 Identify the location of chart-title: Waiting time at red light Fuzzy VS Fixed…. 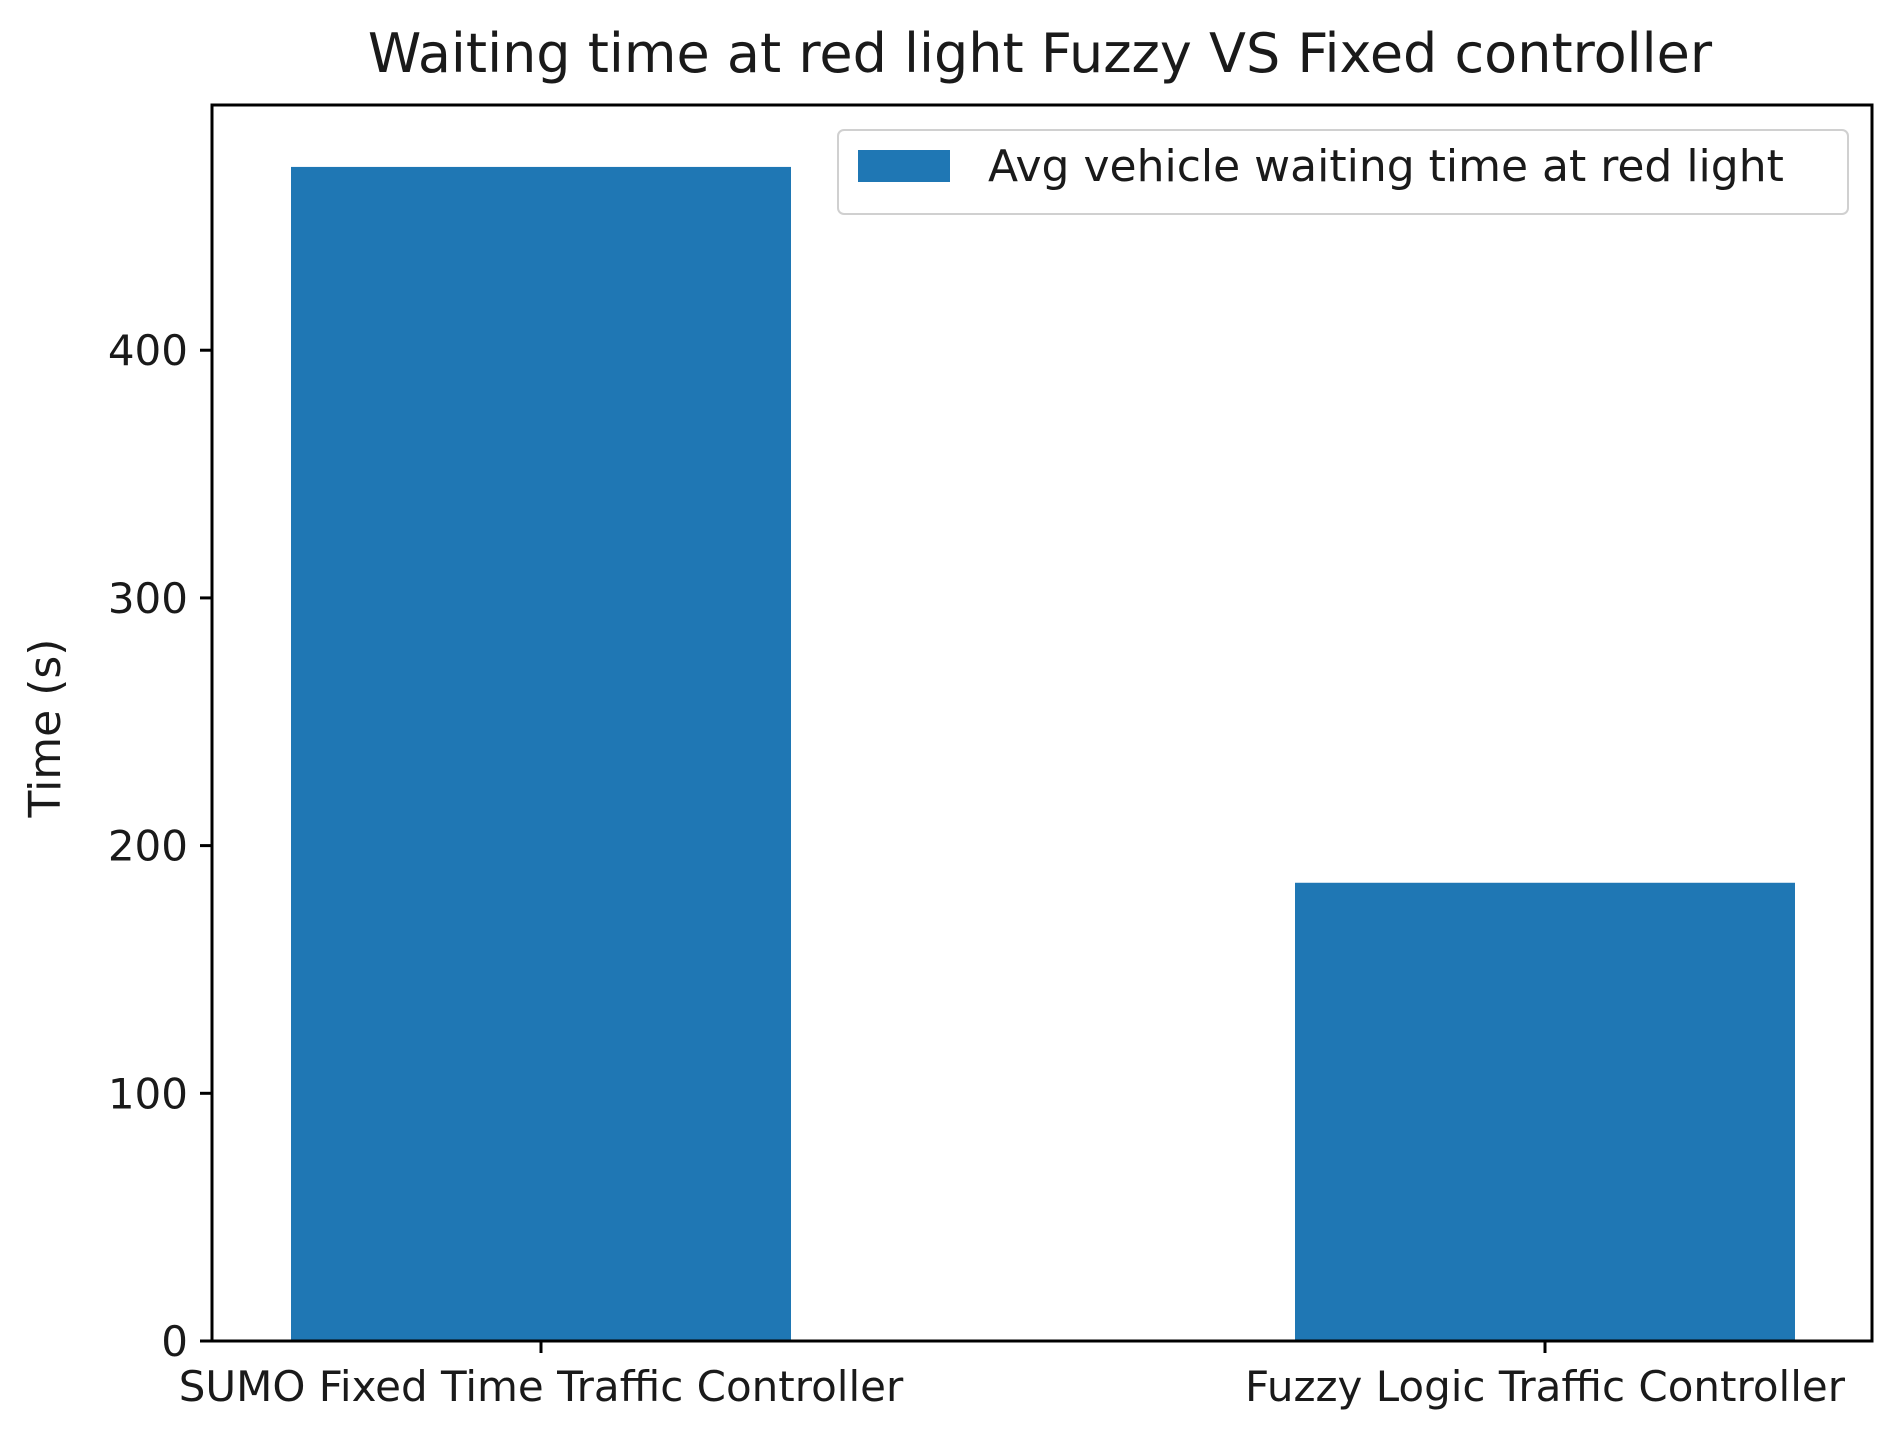
(1040, 53).